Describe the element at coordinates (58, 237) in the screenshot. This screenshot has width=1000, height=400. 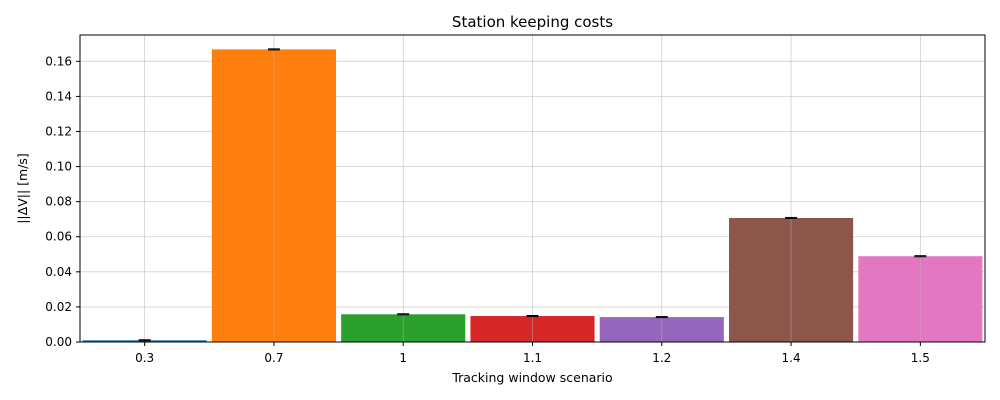
I see `y-tick-label: 0.06` at that location.